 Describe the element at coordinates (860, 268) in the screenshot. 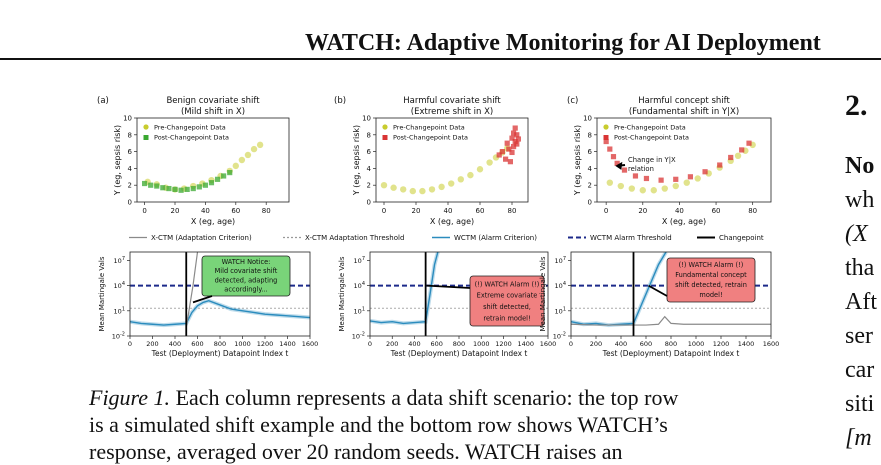

I see `right-line-4: tha` at that location.